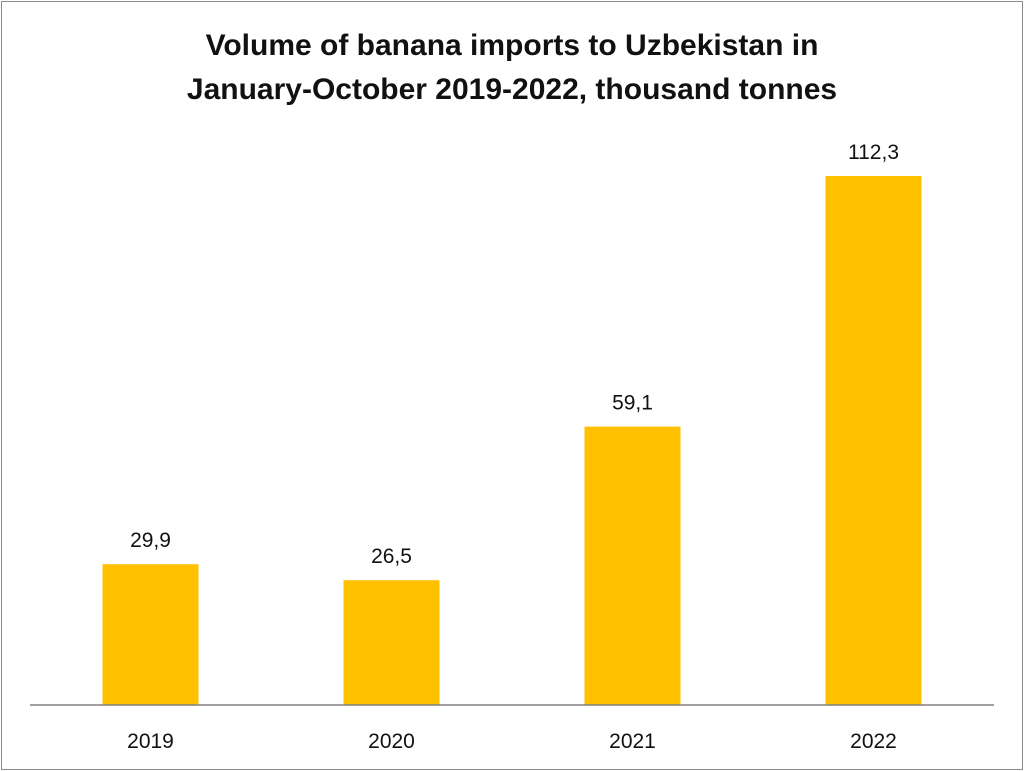  I want to click on x-tick-label-2021: 2021, so click(632, 741).